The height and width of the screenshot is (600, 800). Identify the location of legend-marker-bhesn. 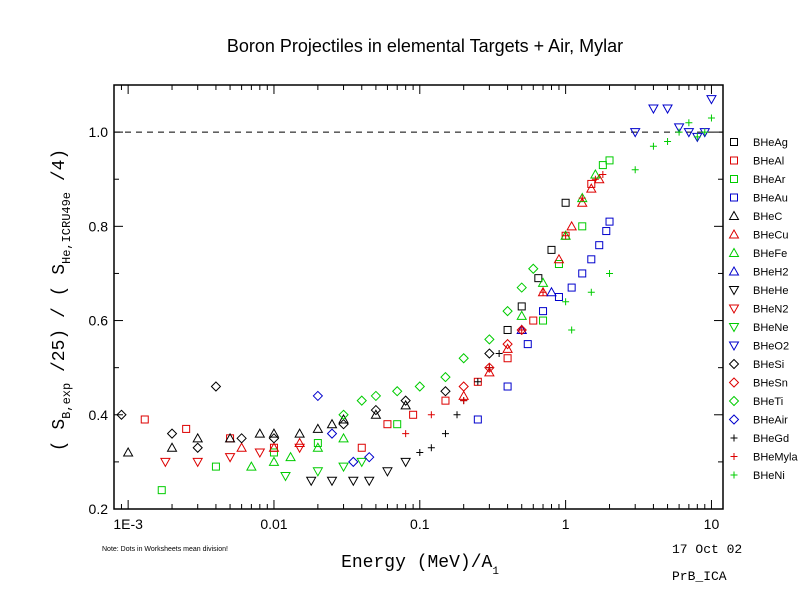
(734, 382).